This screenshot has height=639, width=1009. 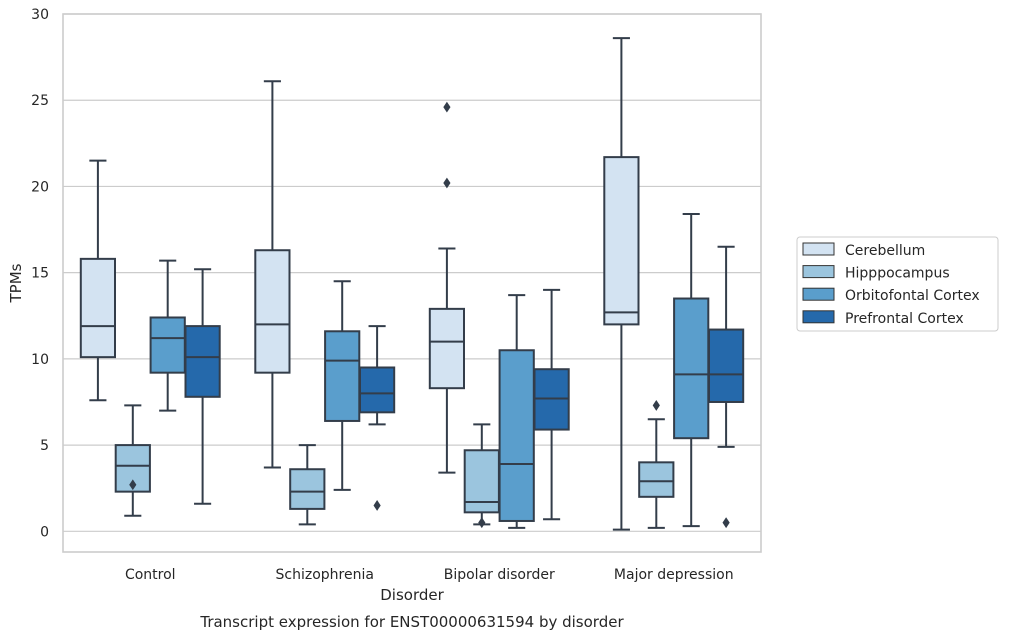 I want to click on legend-label: Orbitofontal Cortex, so click(x=912, y=296).